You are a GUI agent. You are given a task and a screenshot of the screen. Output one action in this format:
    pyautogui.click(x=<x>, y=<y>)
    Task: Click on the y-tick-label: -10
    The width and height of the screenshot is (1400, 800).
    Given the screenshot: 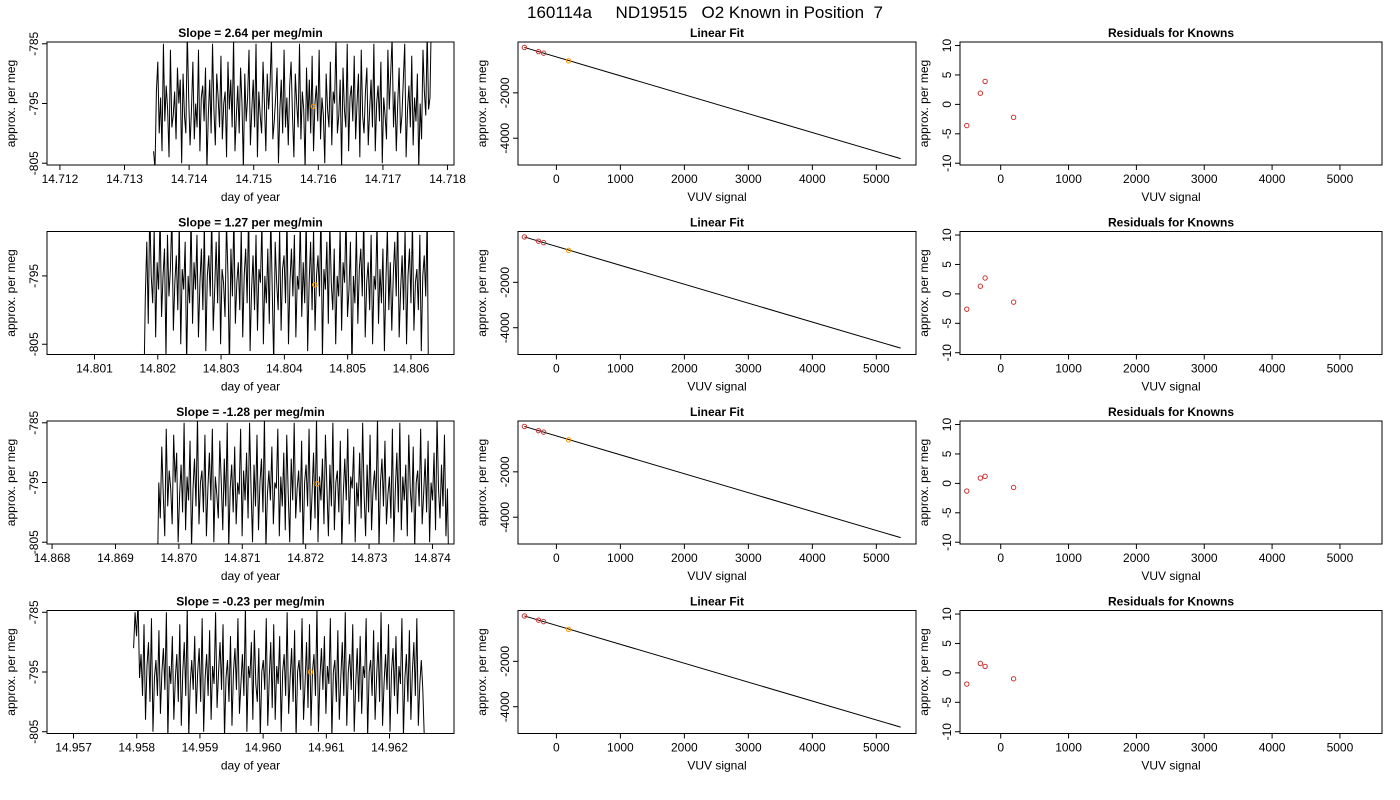 What is the action you would take?
    pyautogui.click(x=947, y=542)
    